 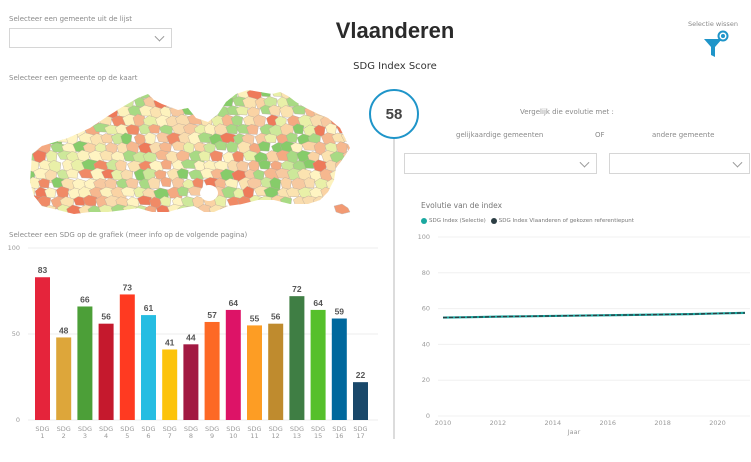 I want to click on flanders-map, so click(x=193, y=153).